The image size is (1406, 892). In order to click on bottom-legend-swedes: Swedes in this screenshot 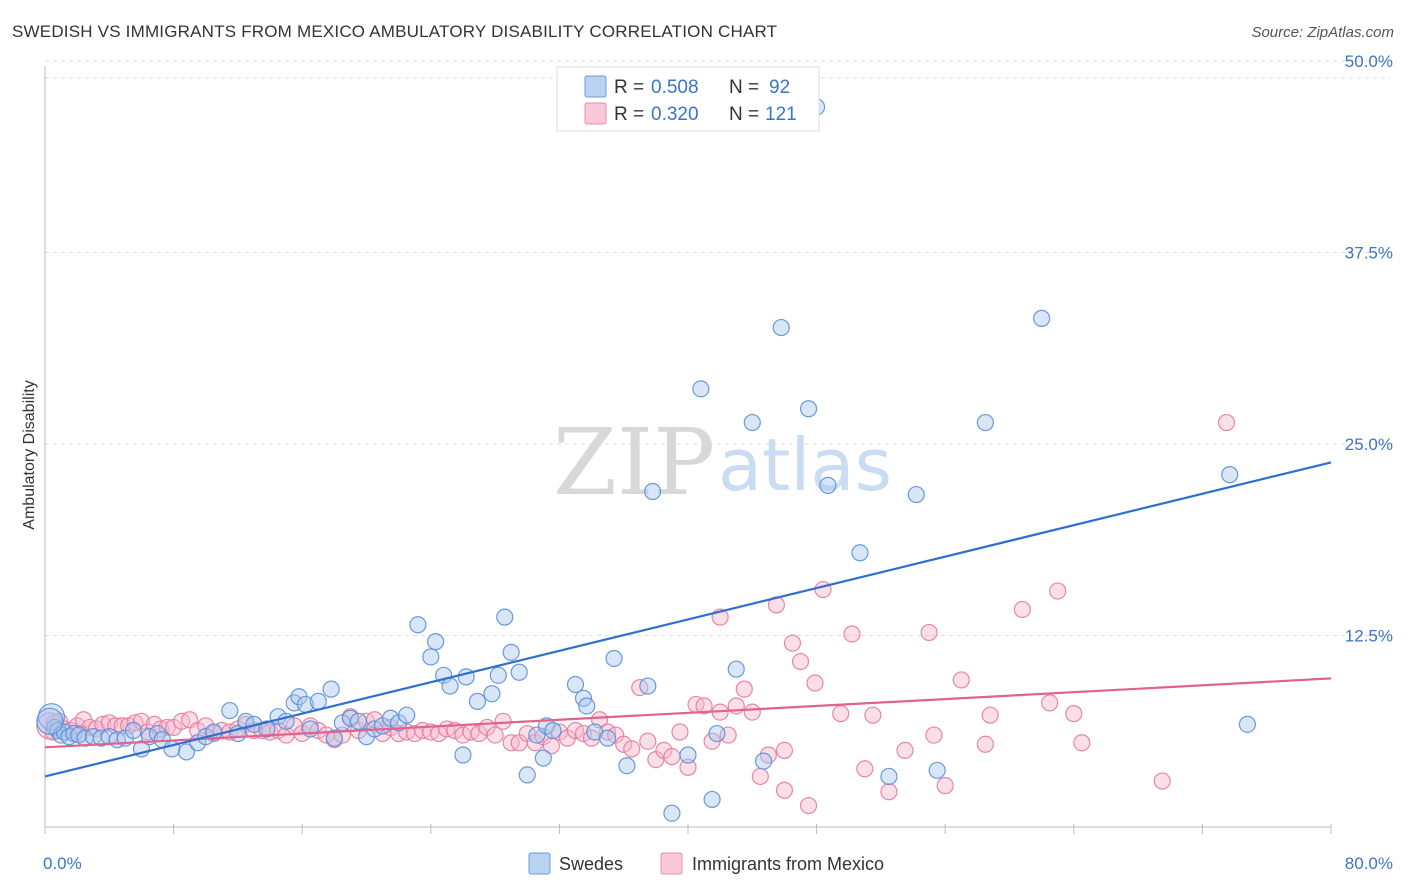, I will do `click(591, 864)`.